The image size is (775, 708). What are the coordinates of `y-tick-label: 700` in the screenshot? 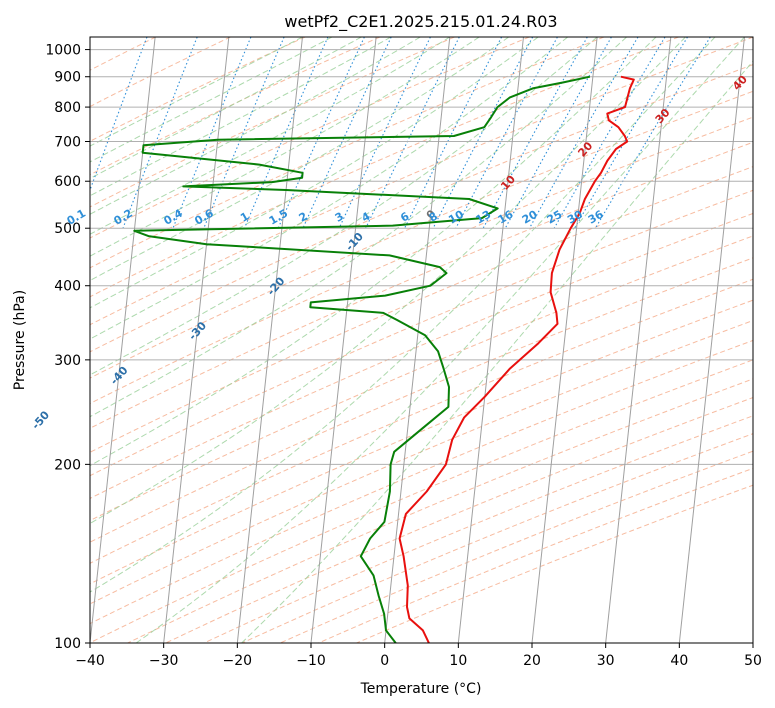 It's located at (67, 142).